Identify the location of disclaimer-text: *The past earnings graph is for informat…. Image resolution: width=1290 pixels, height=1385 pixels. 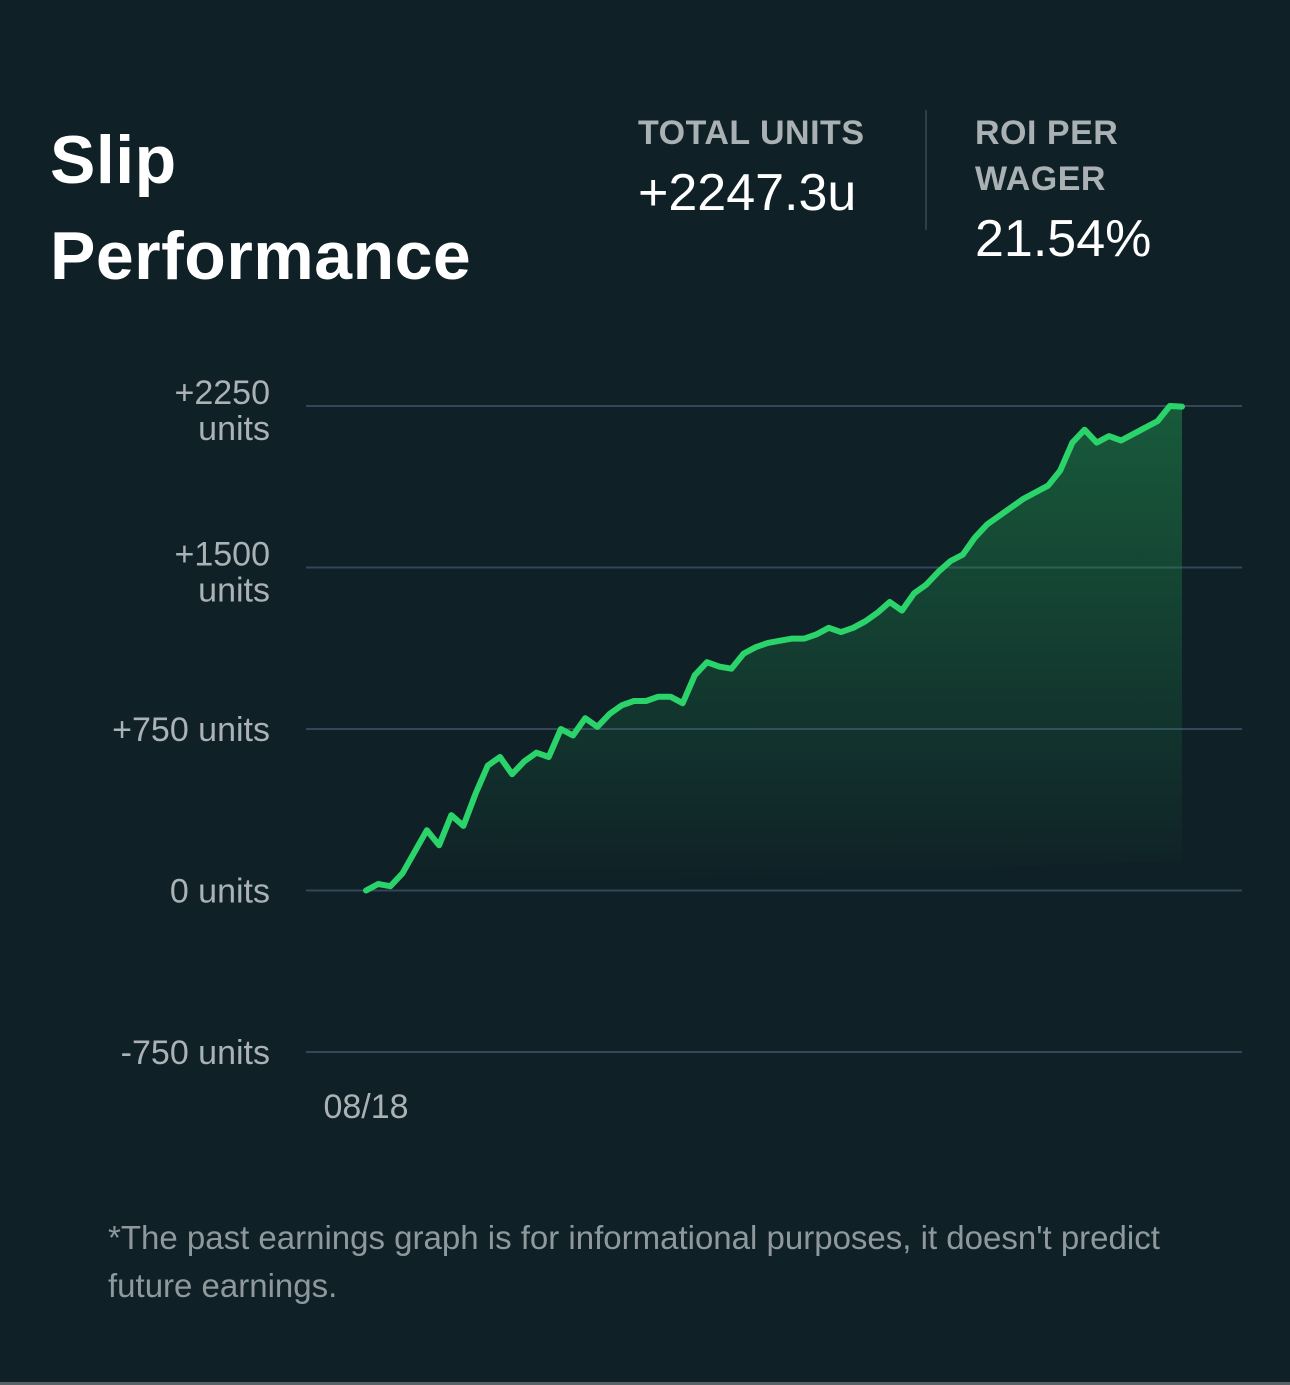
(634, 1261).